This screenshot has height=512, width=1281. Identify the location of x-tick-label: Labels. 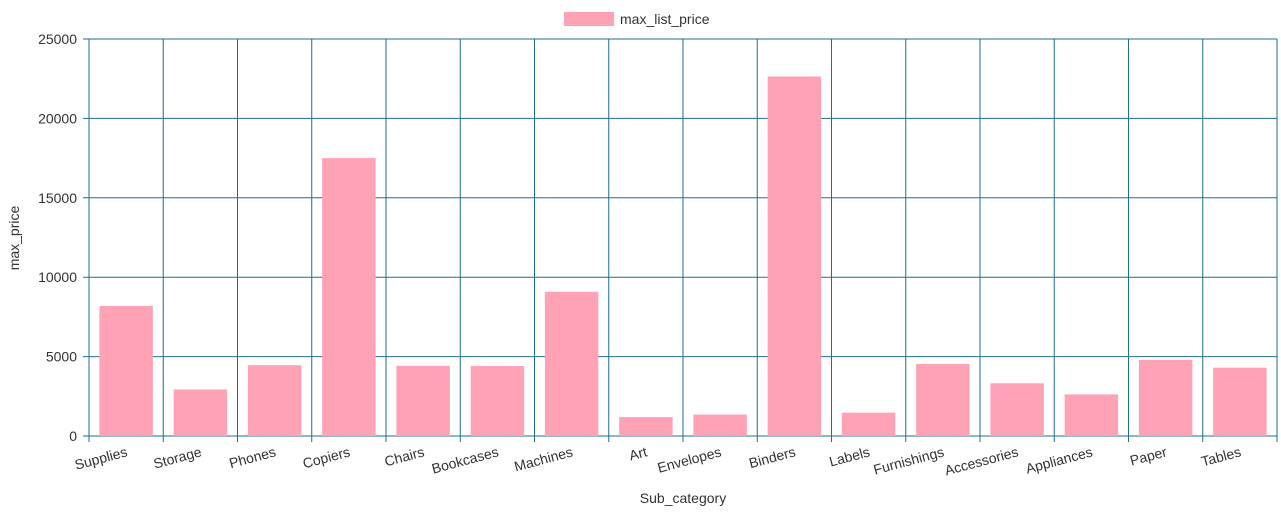
(849, 456).